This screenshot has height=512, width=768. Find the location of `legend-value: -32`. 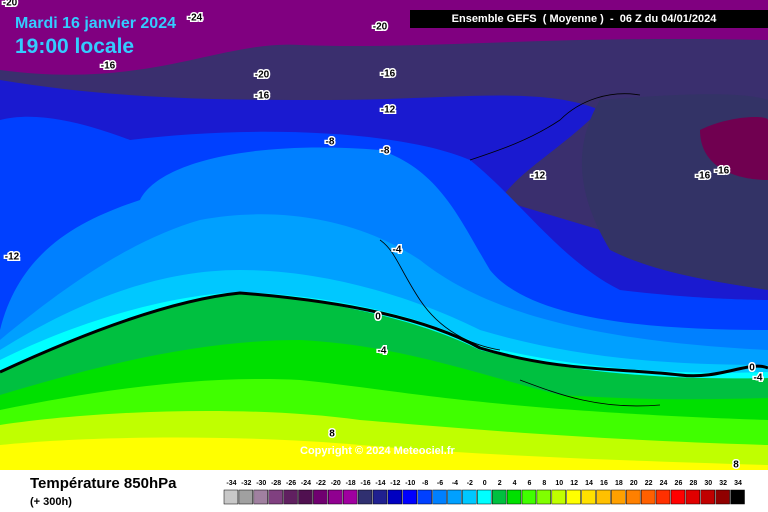

legend-value: -32 is located at coordinates (246, 483).